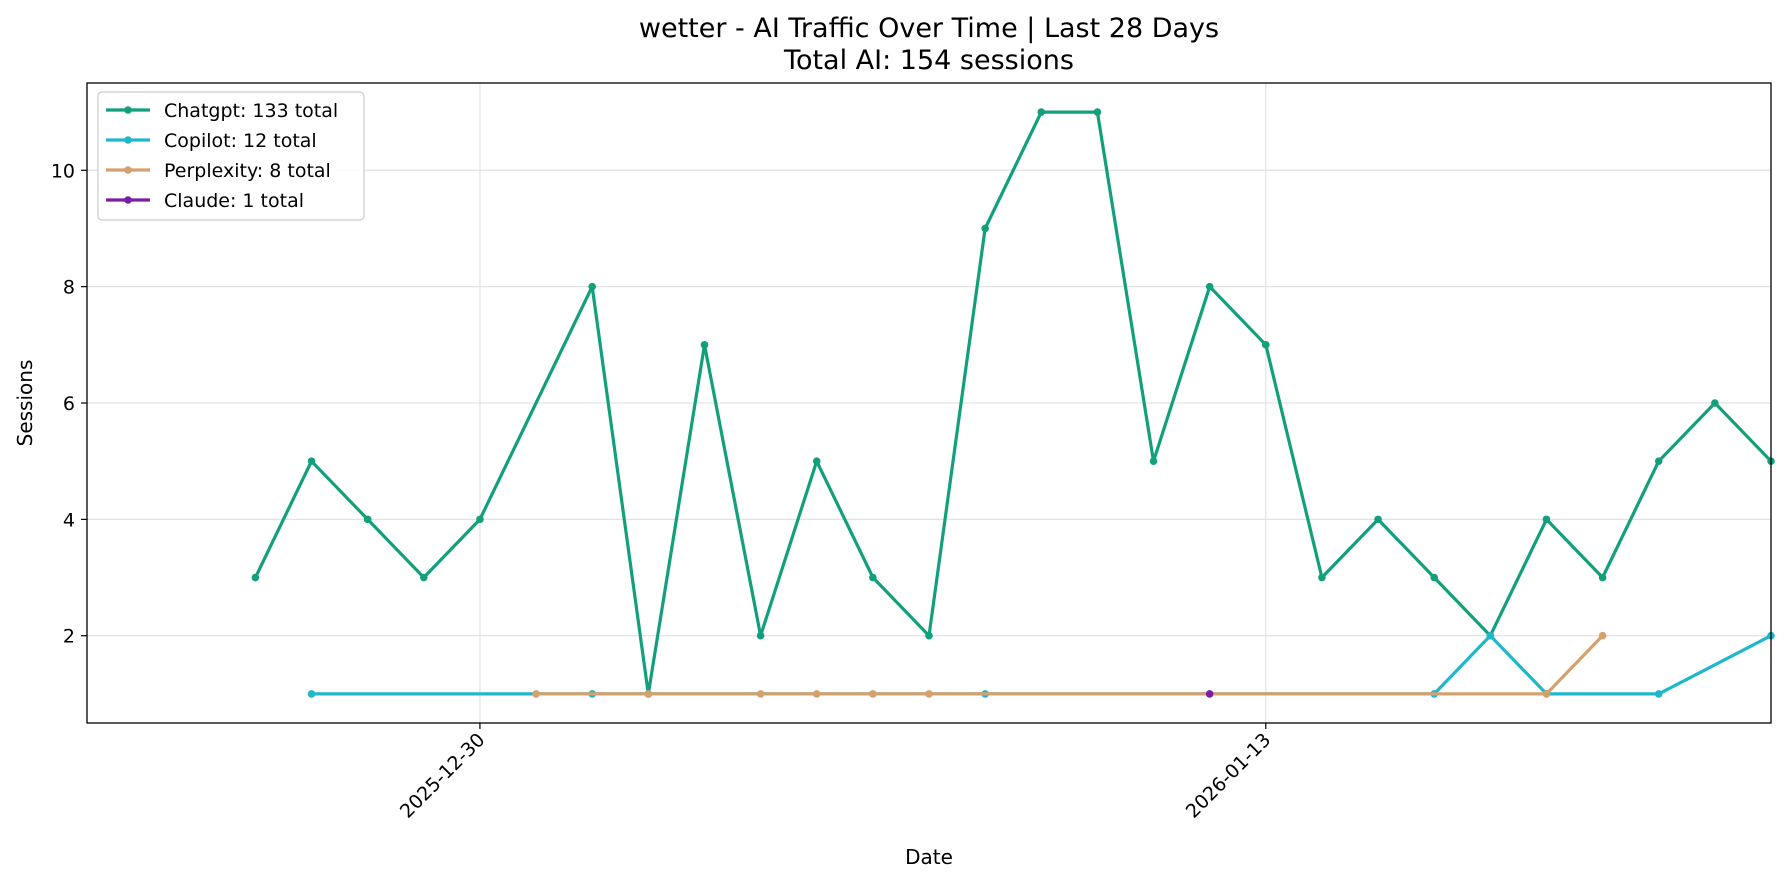 The image size is (1785, 884). I want to click on y-axis-ticks: 2 4 6 8 10, so click(69, 404).